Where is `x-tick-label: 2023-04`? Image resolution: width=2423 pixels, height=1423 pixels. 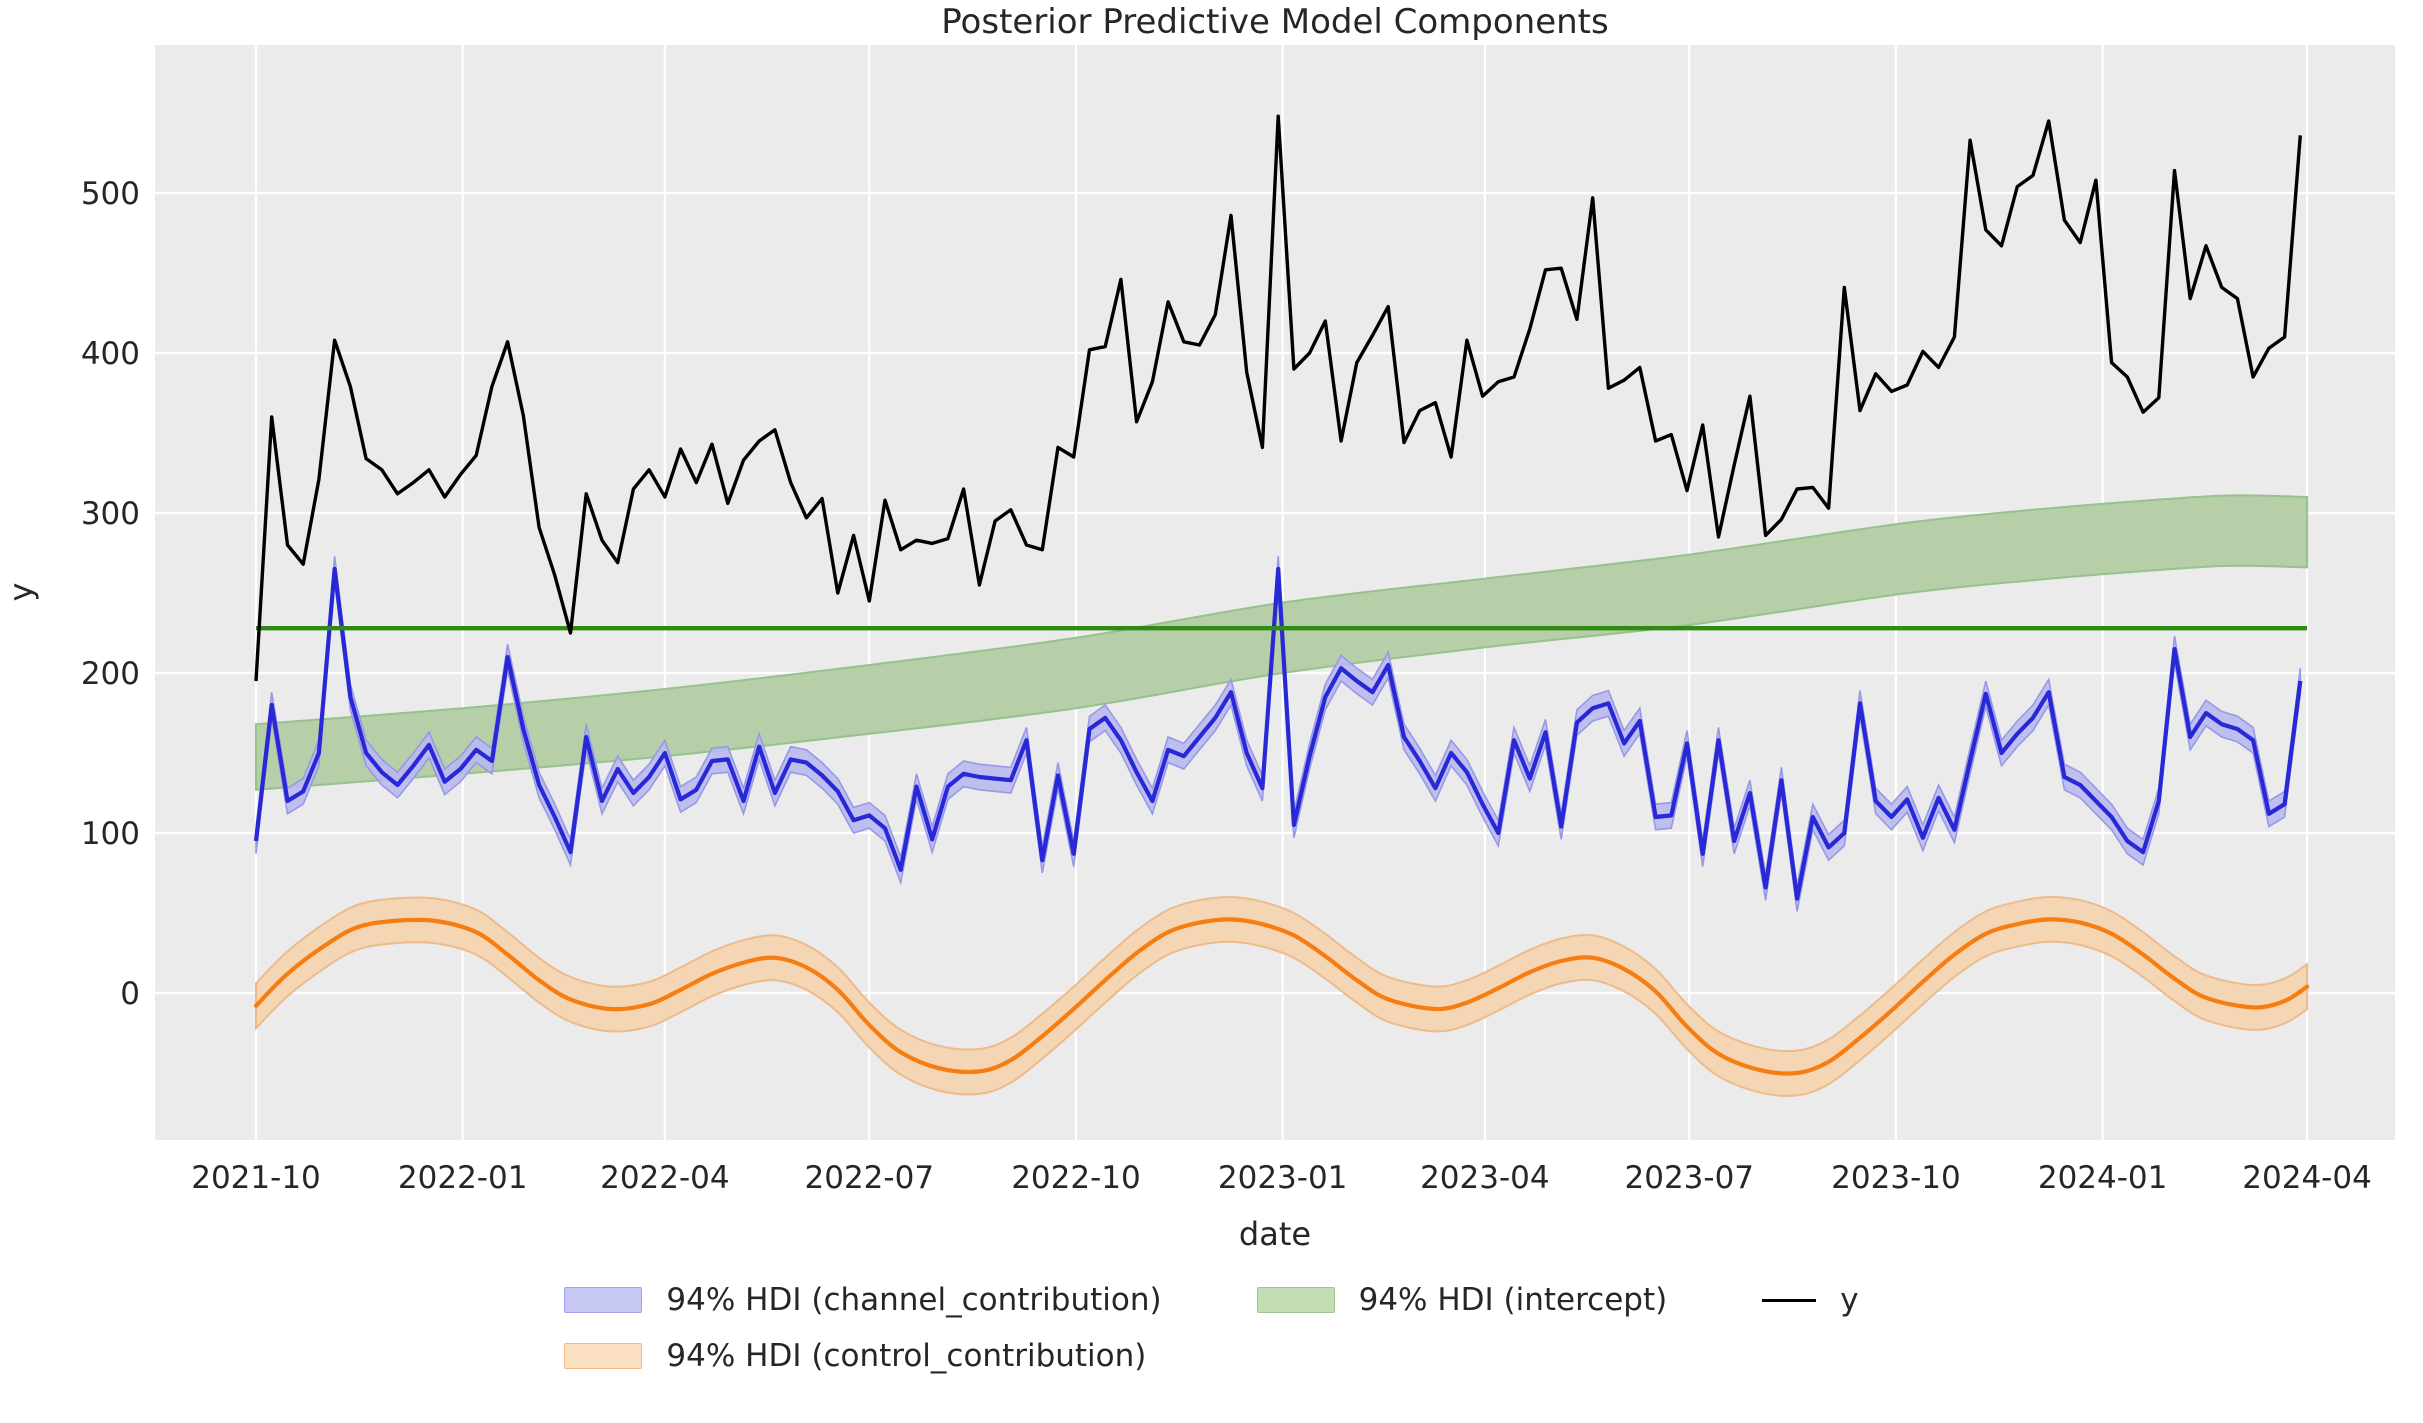
x-tick-label: 2023-04 is located at coordinates (1485, 1178).